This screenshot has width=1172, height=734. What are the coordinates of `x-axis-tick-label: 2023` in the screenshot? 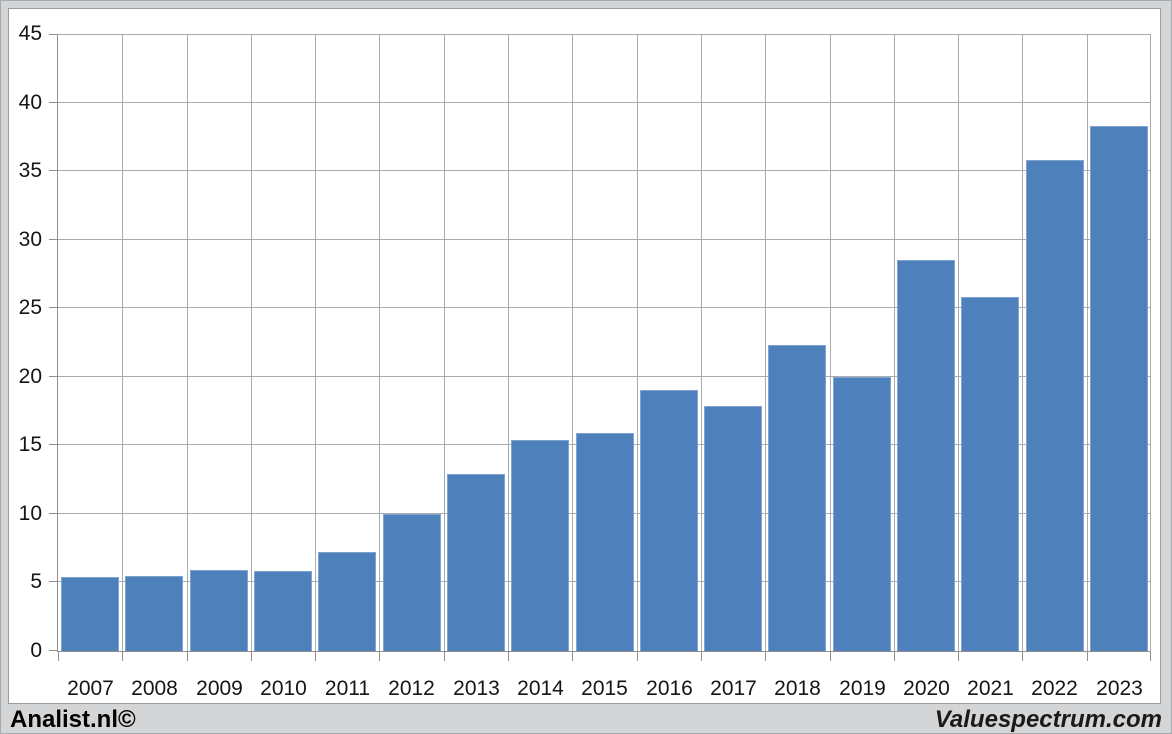 It's located at (1119, 688).